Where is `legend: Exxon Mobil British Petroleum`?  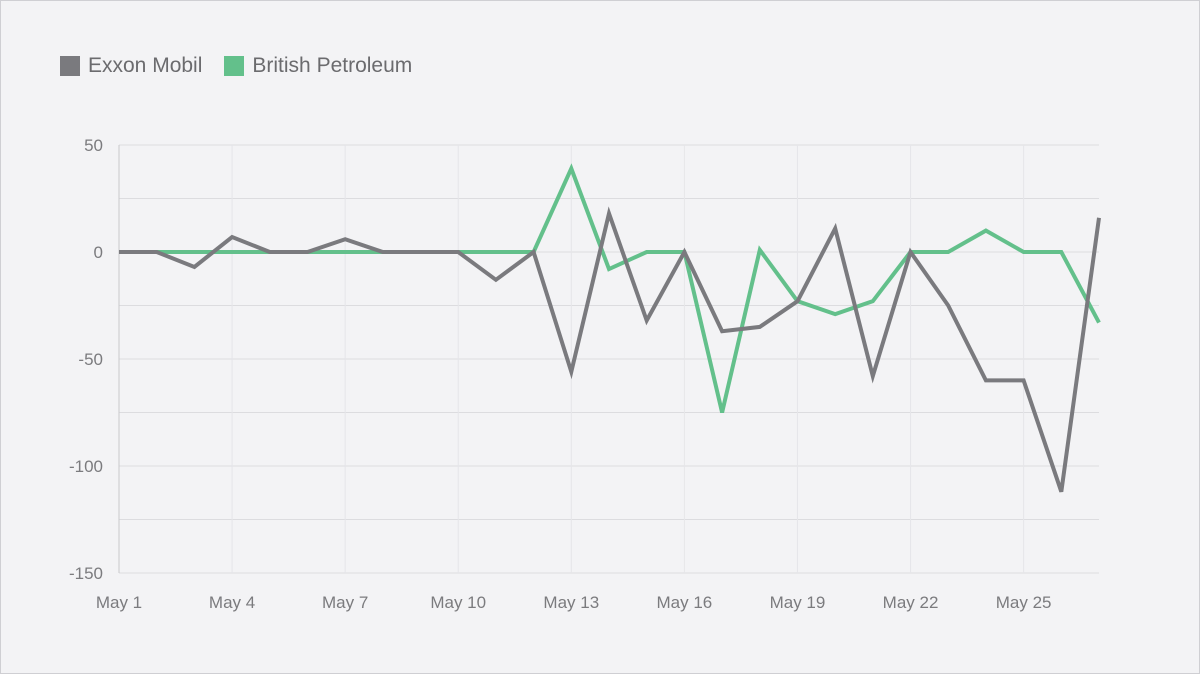
legend: Exxon Mobil British Petroleum is located at coordinates (236, 66).